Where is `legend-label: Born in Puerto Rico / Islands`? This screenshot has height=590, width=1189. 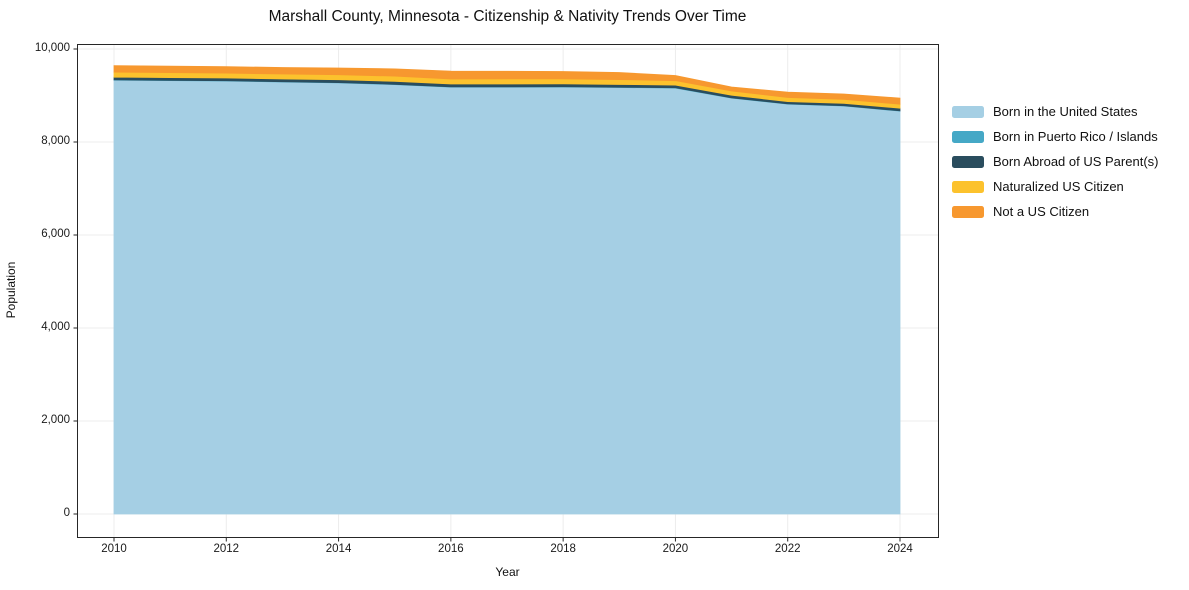
legend-label: Born in Puerto Rico / Islands is located at coordinates (1075, 136).